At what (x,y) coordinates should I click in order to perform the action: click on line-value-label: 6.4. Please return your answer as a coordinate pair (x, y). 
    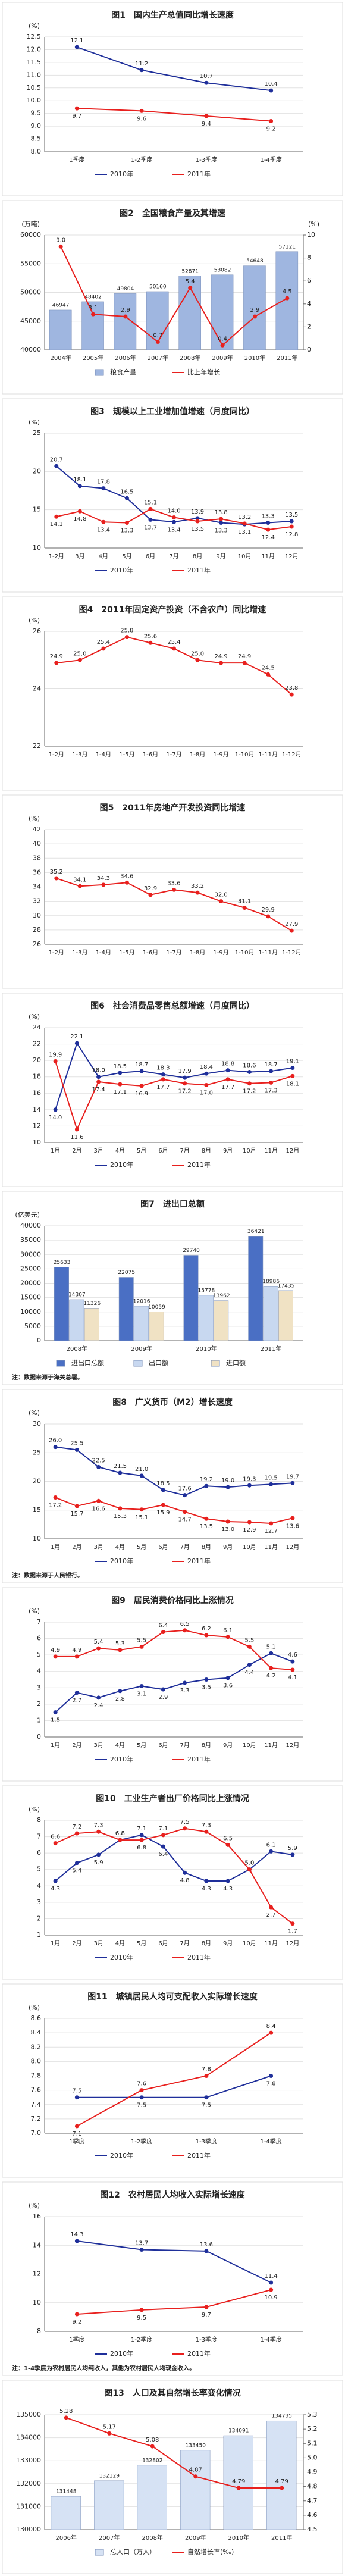
    Looking at the image, I should click on (163, 1626).